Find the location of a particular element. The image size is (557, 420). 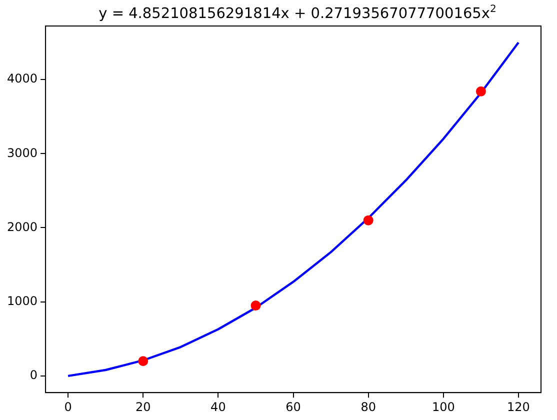

y-tick-label: 0 is located at coordinates (34, 375).